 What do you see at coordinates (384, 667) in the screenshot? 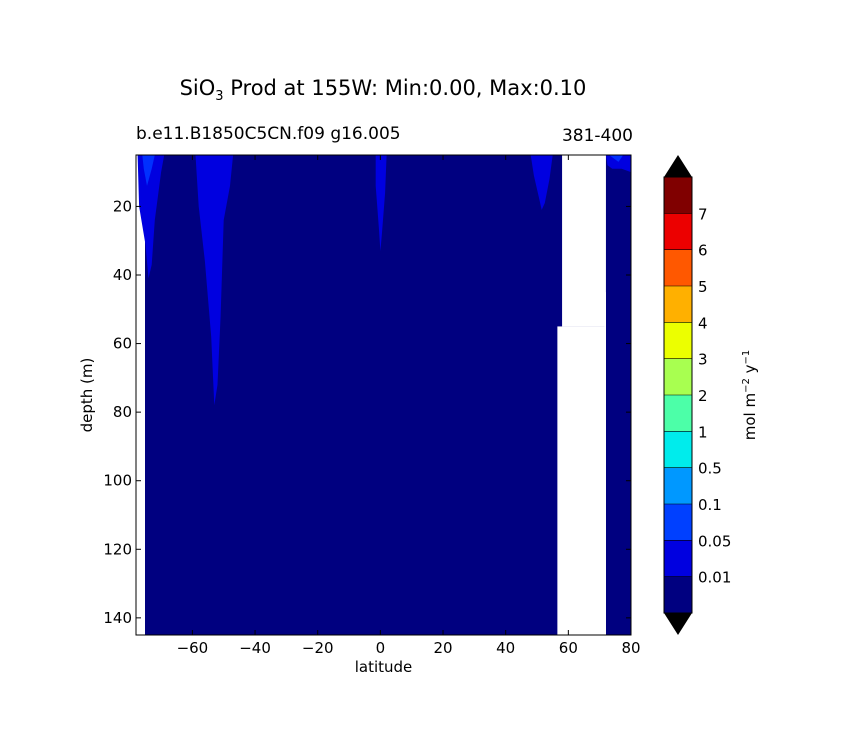
I see `x-axis-label: latitude` at bounding box center [384, 667].